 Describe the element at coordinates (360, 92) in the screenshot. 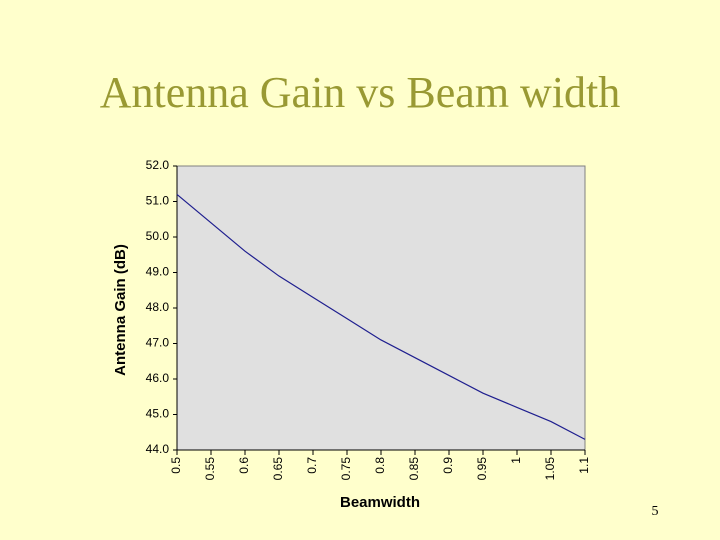

I see `chart-title: Antenna Gain vs Beam width` at that location.